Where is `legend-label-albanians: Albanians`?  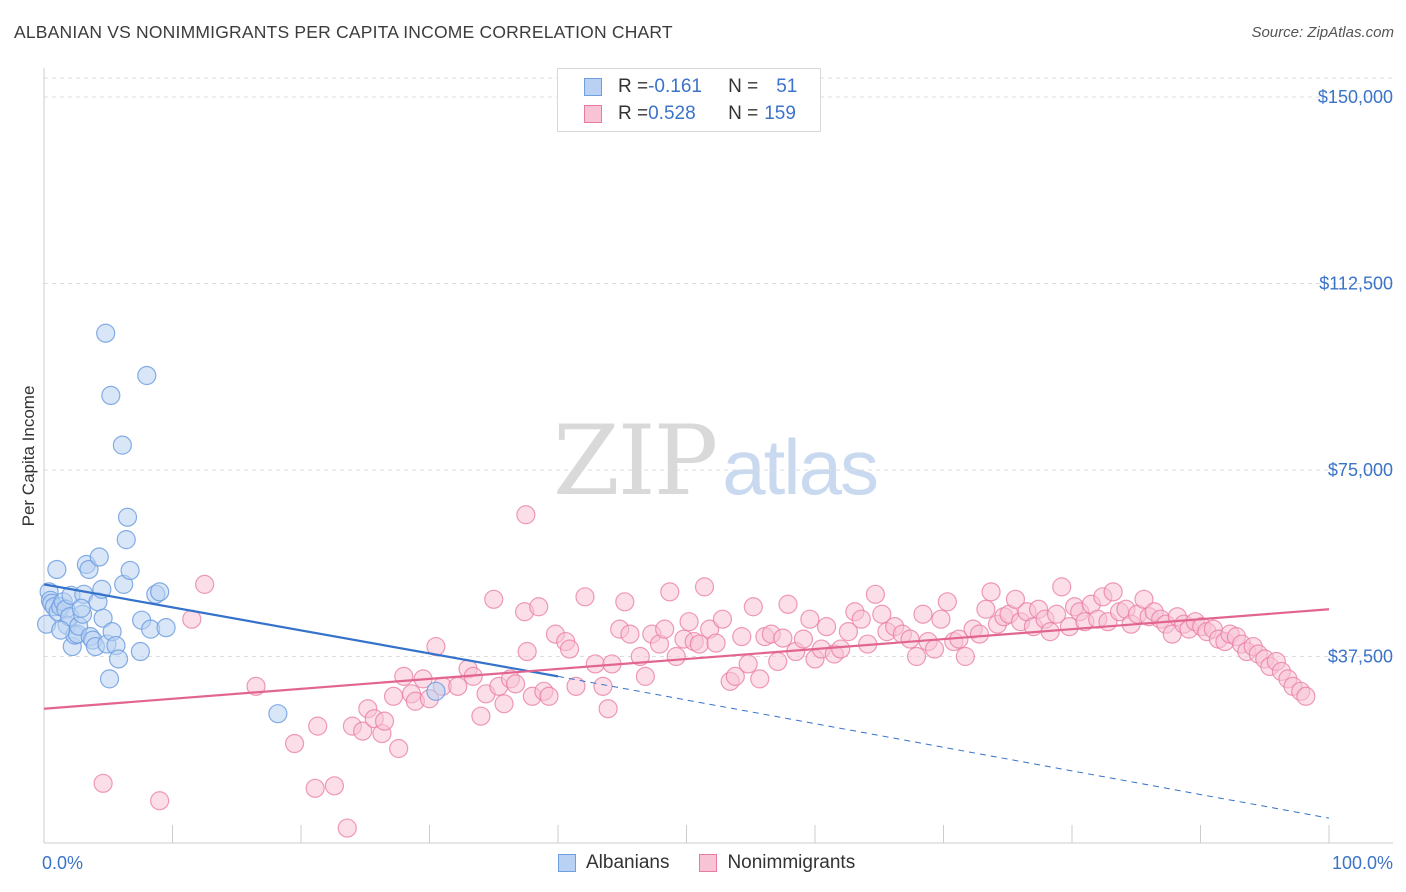
legend-label-albanians: Albanians is located at coordinates (628, 862).